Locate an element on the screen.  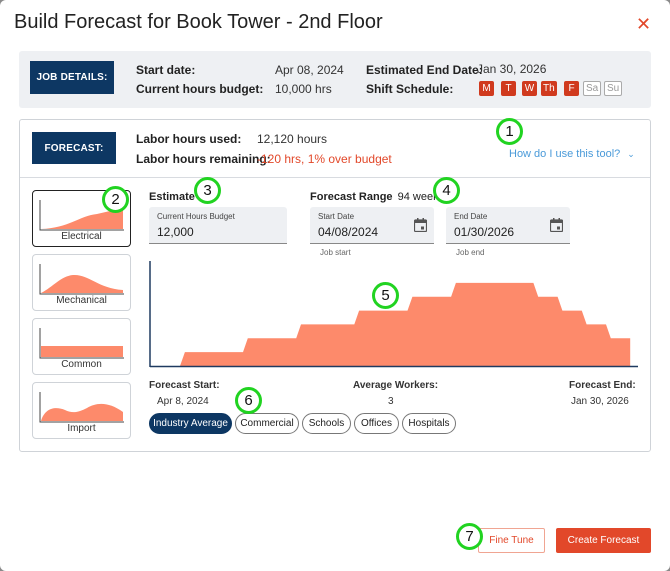
day-saturday: Sa is located at coordinates (592, 88).